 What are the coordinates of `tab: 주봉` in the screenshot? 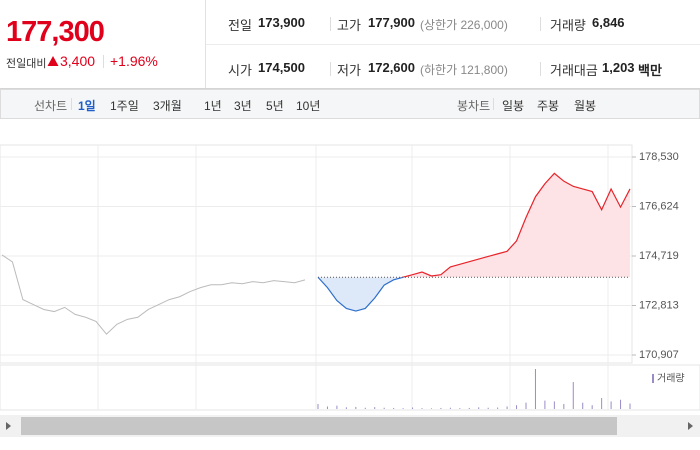 It's located at (548, 106).